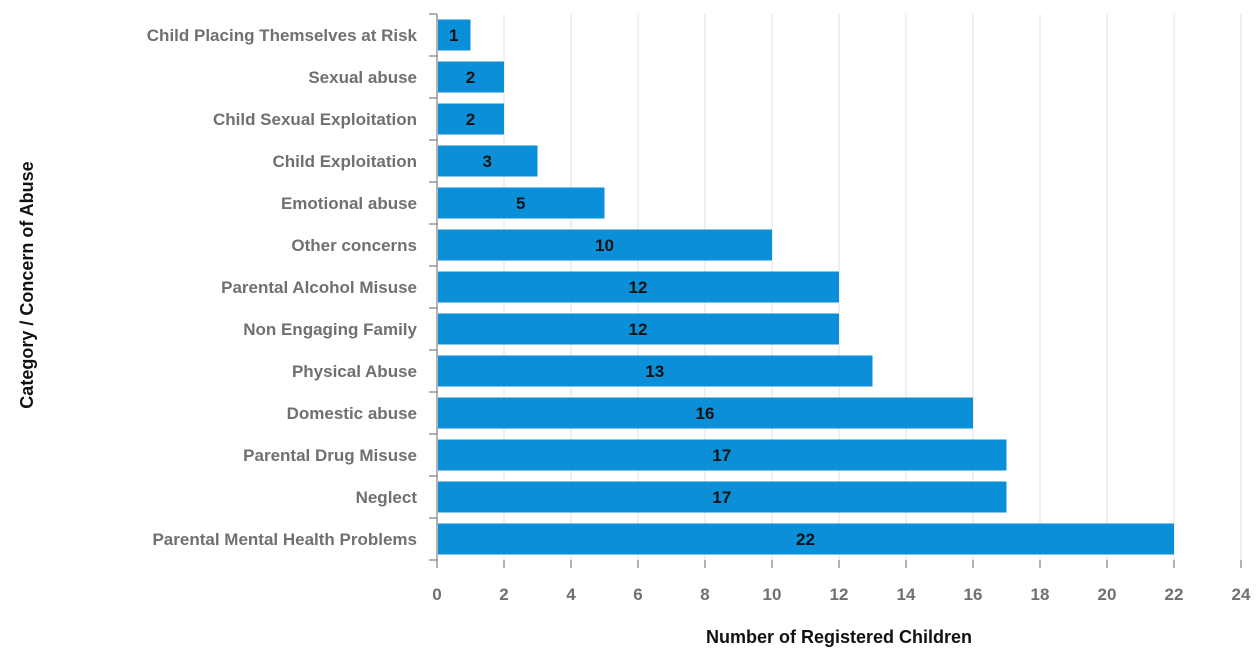 The width and height of the screenshot is (1257, 648). I want to click on category-label: Parental Drug Misuse, so click(330, 455).